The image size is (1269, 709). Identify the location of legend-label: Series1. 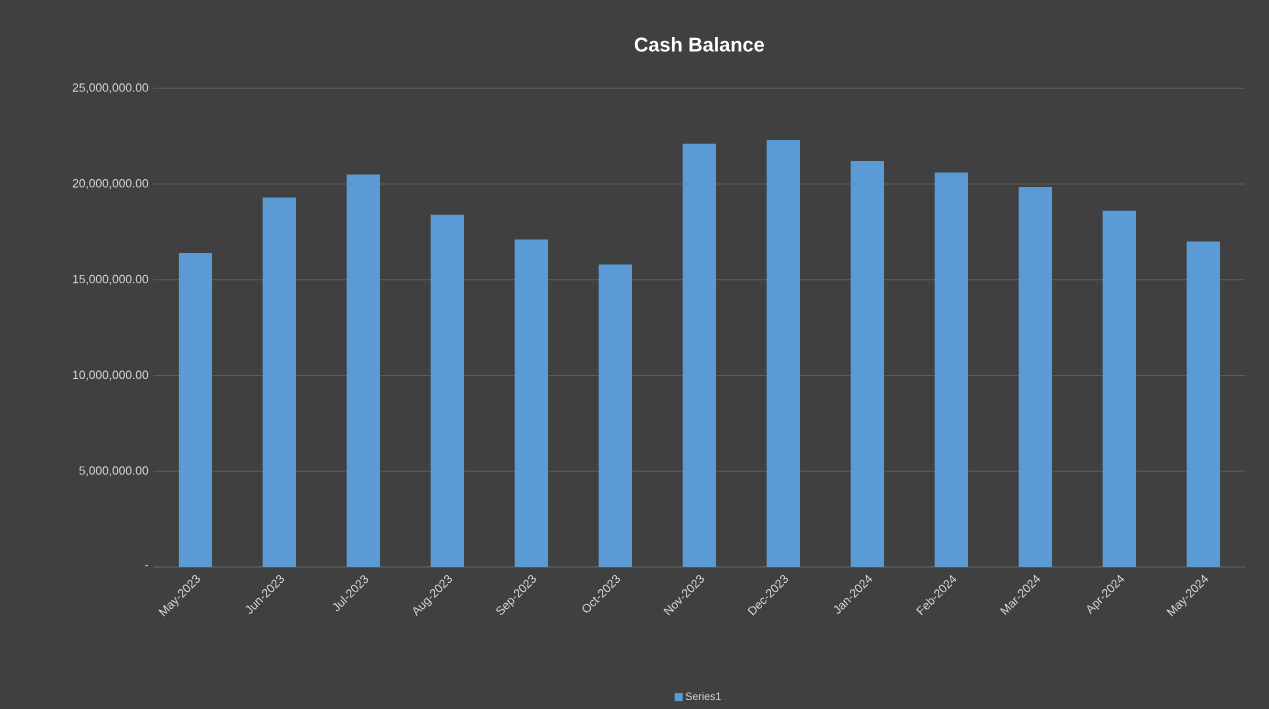
(703, 696).